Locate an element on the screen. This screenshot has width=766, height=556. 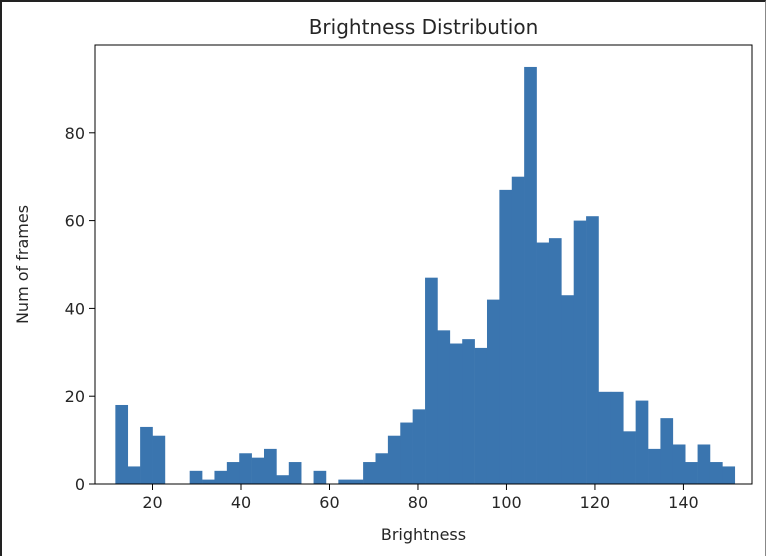
y-tick-label: 60 is located at coordinates (75, 221).